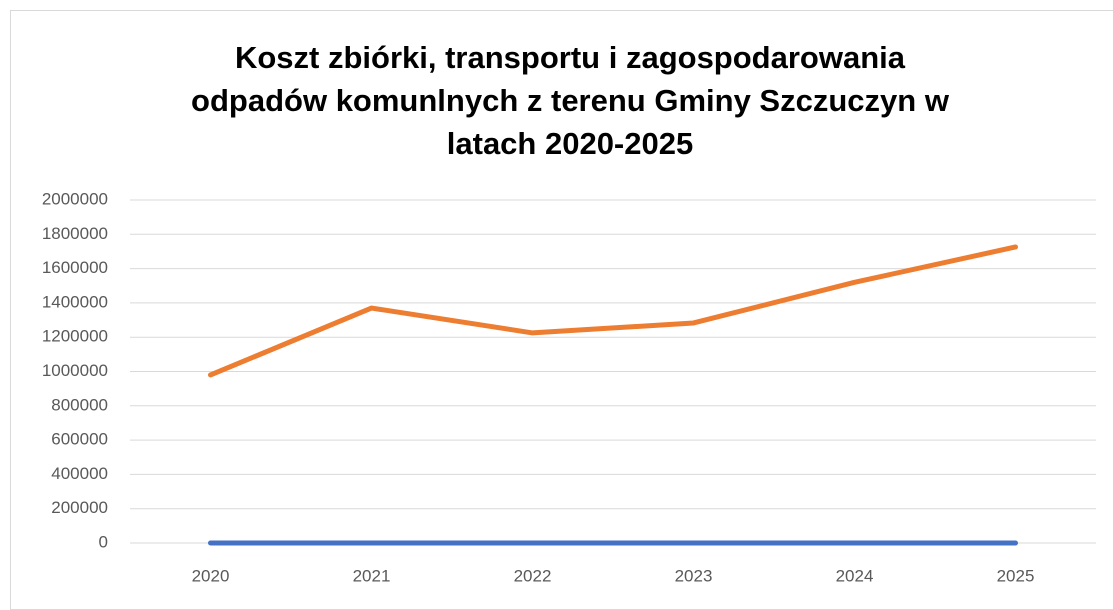 This screenshot has height=610, width=1113. What do you see at coordinates (79, 473) in the screenshot?
I see `y-tick-label: 400000` at bounding box center [79, 473].